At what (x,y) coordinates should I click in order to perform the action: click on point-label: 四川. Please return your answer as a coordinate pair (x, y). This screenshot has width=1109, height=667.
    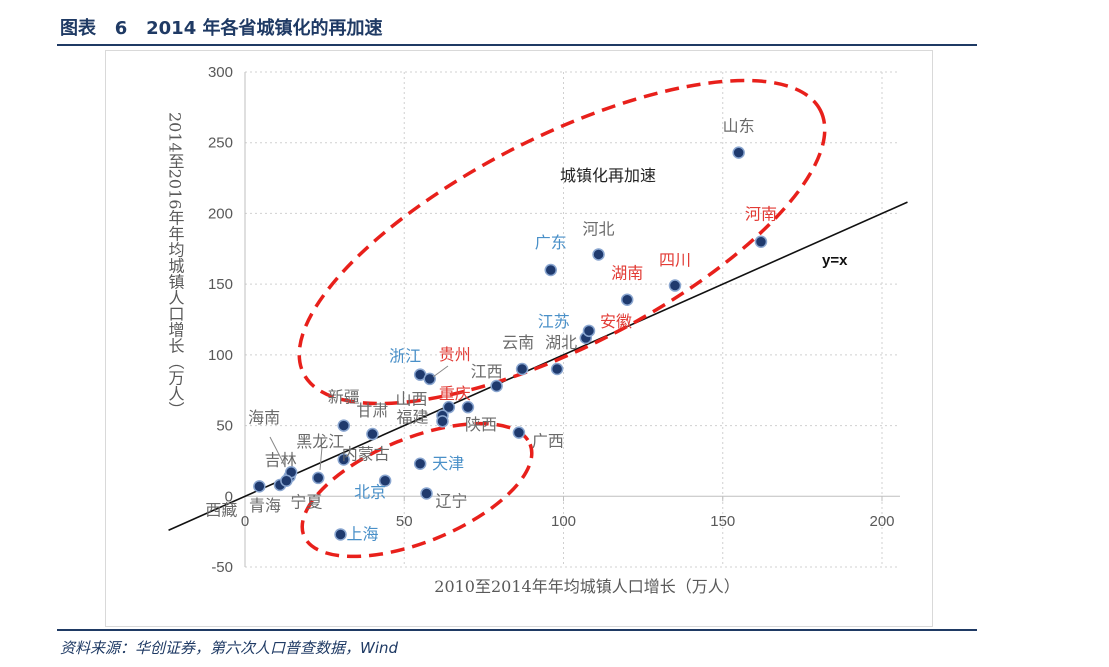
    Looking at the image, I should click on (675, 260).